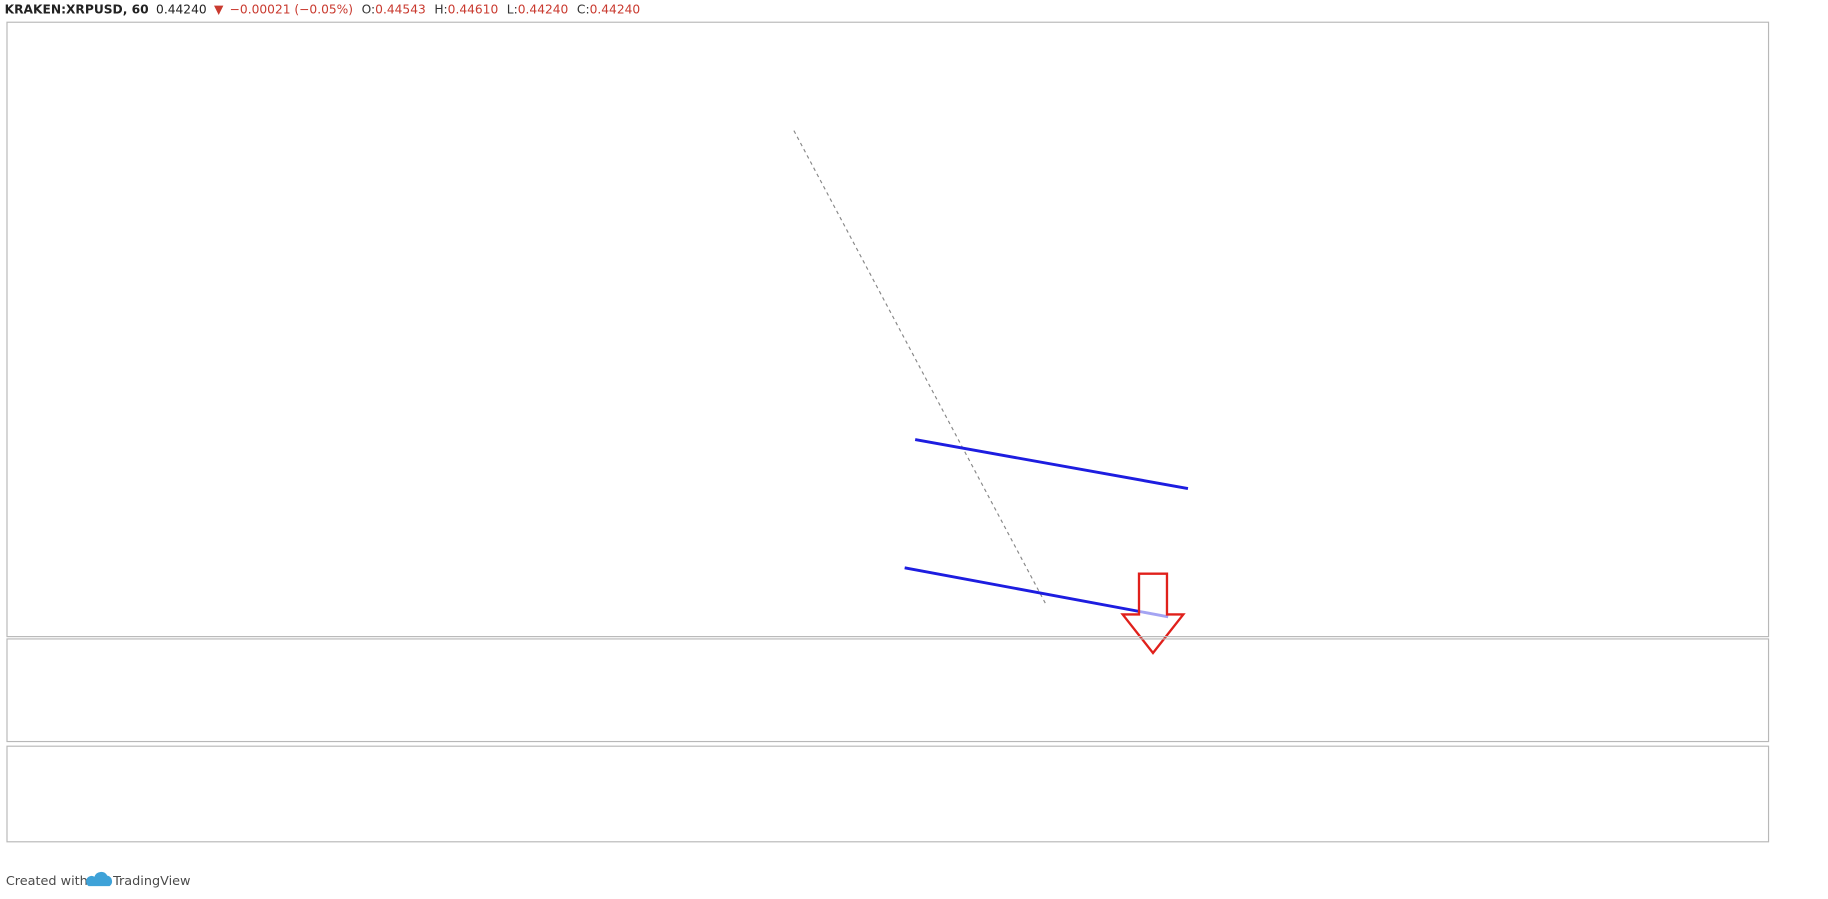 The height and width of the screenshot is (899, 1828). What do you see at coordinates (615, 9) in the screenshot?
I see `close-value: 0.44240` at bounding box center [615, 9].